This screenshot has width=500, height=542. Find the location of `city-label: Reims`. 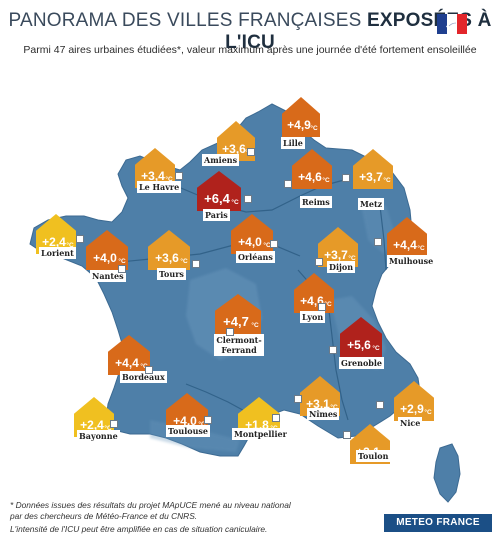

city-label: Reims is located at coordinates (316, 202).